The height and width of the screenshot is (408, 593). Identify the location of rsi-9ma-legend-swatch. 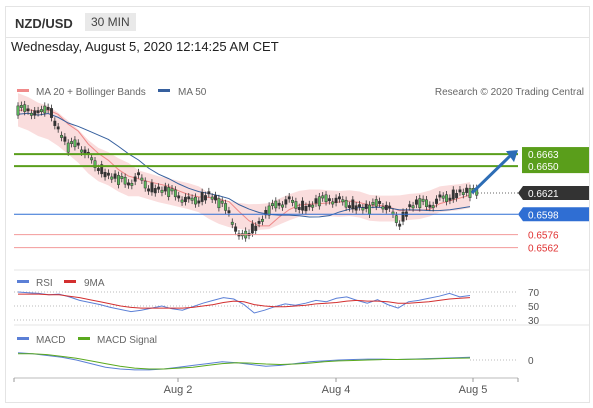
(70, 281).